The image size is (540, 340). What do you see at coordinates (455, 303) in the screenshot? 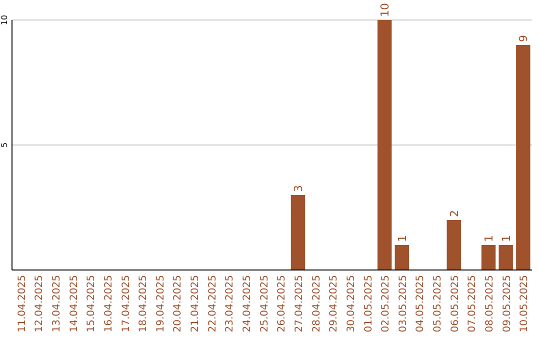
I see `x-tick-label: 06.05.2025` at bounding box center [455, 303].